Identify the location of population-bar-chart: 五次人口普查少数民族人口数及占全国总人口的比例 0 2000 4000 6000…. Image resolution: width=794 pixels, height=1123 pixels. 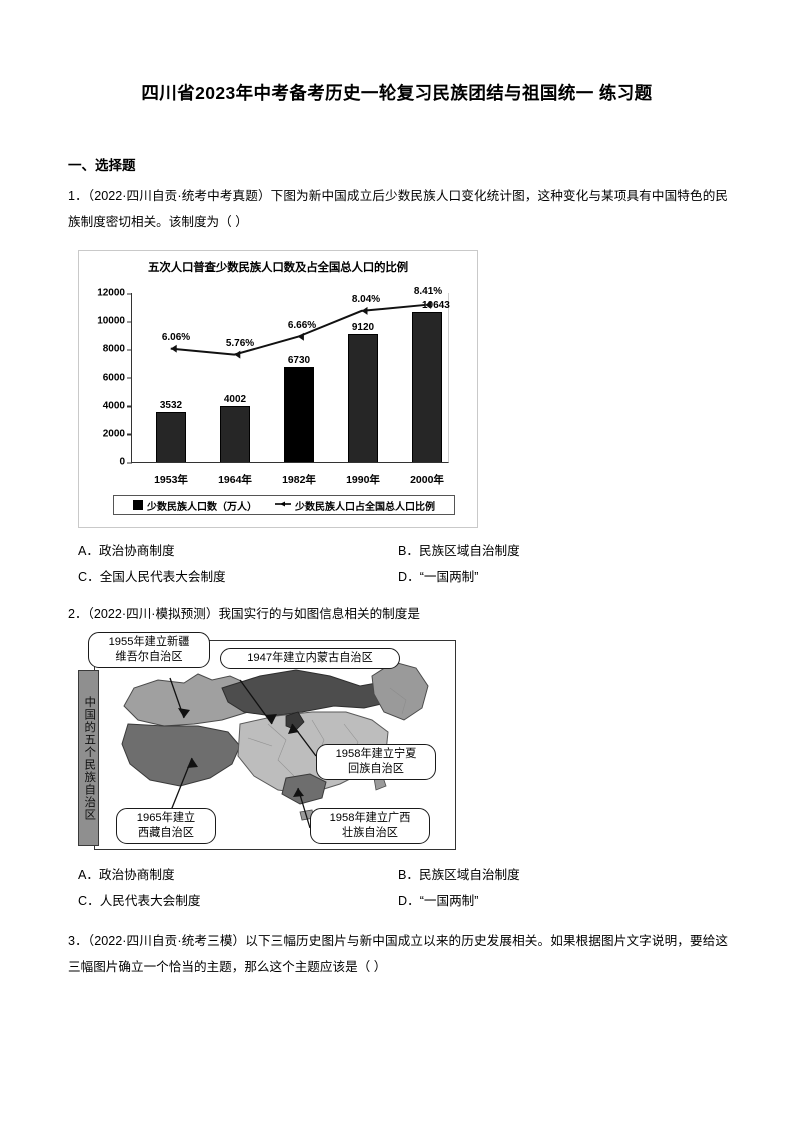
(278, 389).